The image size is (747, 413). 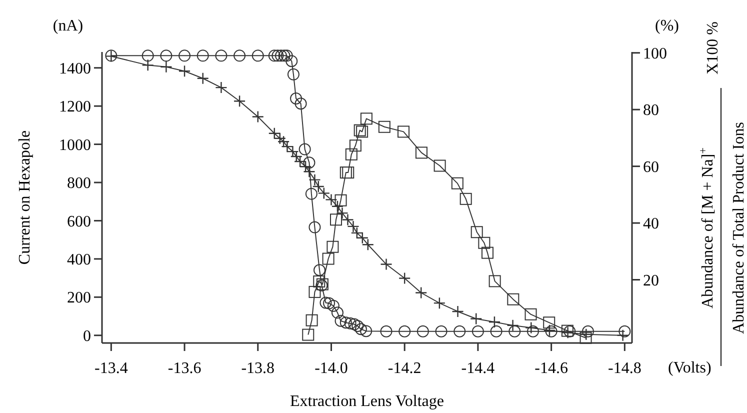 What do you see at coordinates (111, 368) in the screenshot?
I see `x-tick-label: -13.4` at bounding box center [111, 368].